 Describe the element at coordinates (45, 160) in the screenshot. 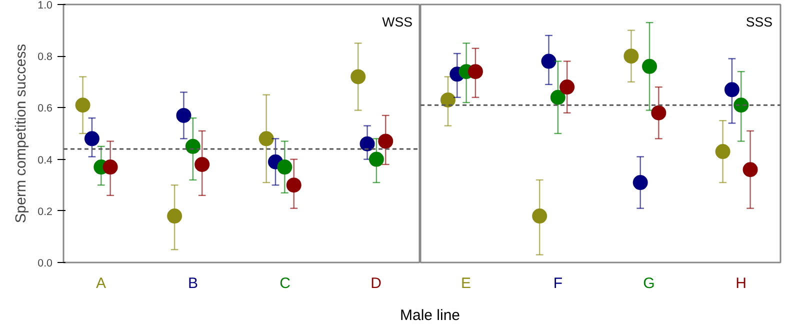

I see `y-tick-label: 0.4` at that location.